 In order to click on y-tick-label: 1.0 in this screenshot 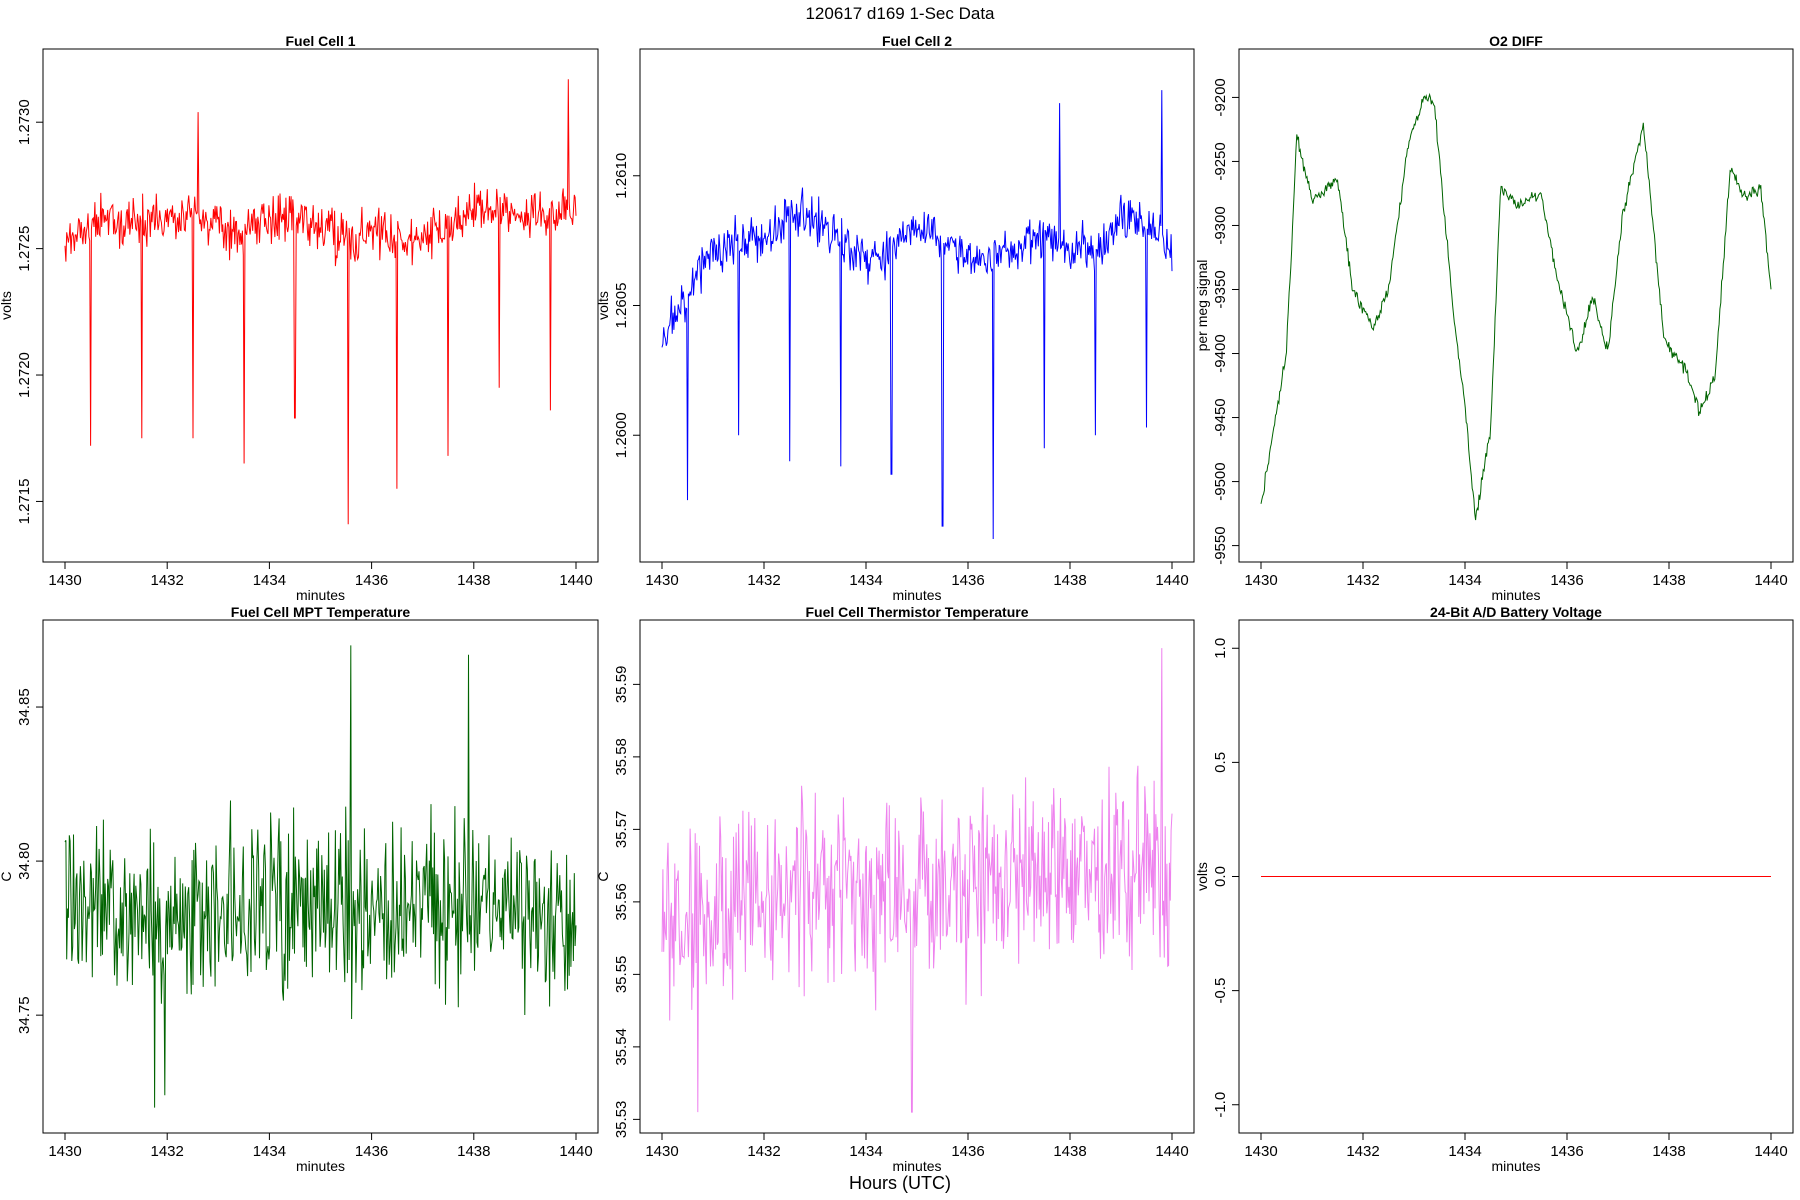, I will do `click(1220, 648)`.